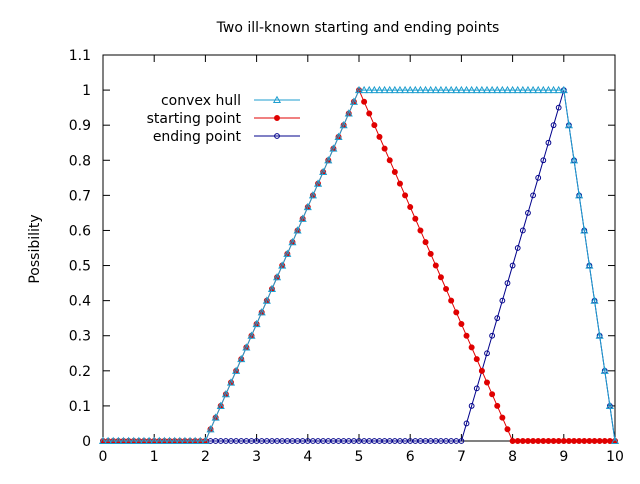  Describe the element at coordinates (80, 126) in the screenshot. I see `y-tick-label: 0.9` at that location.